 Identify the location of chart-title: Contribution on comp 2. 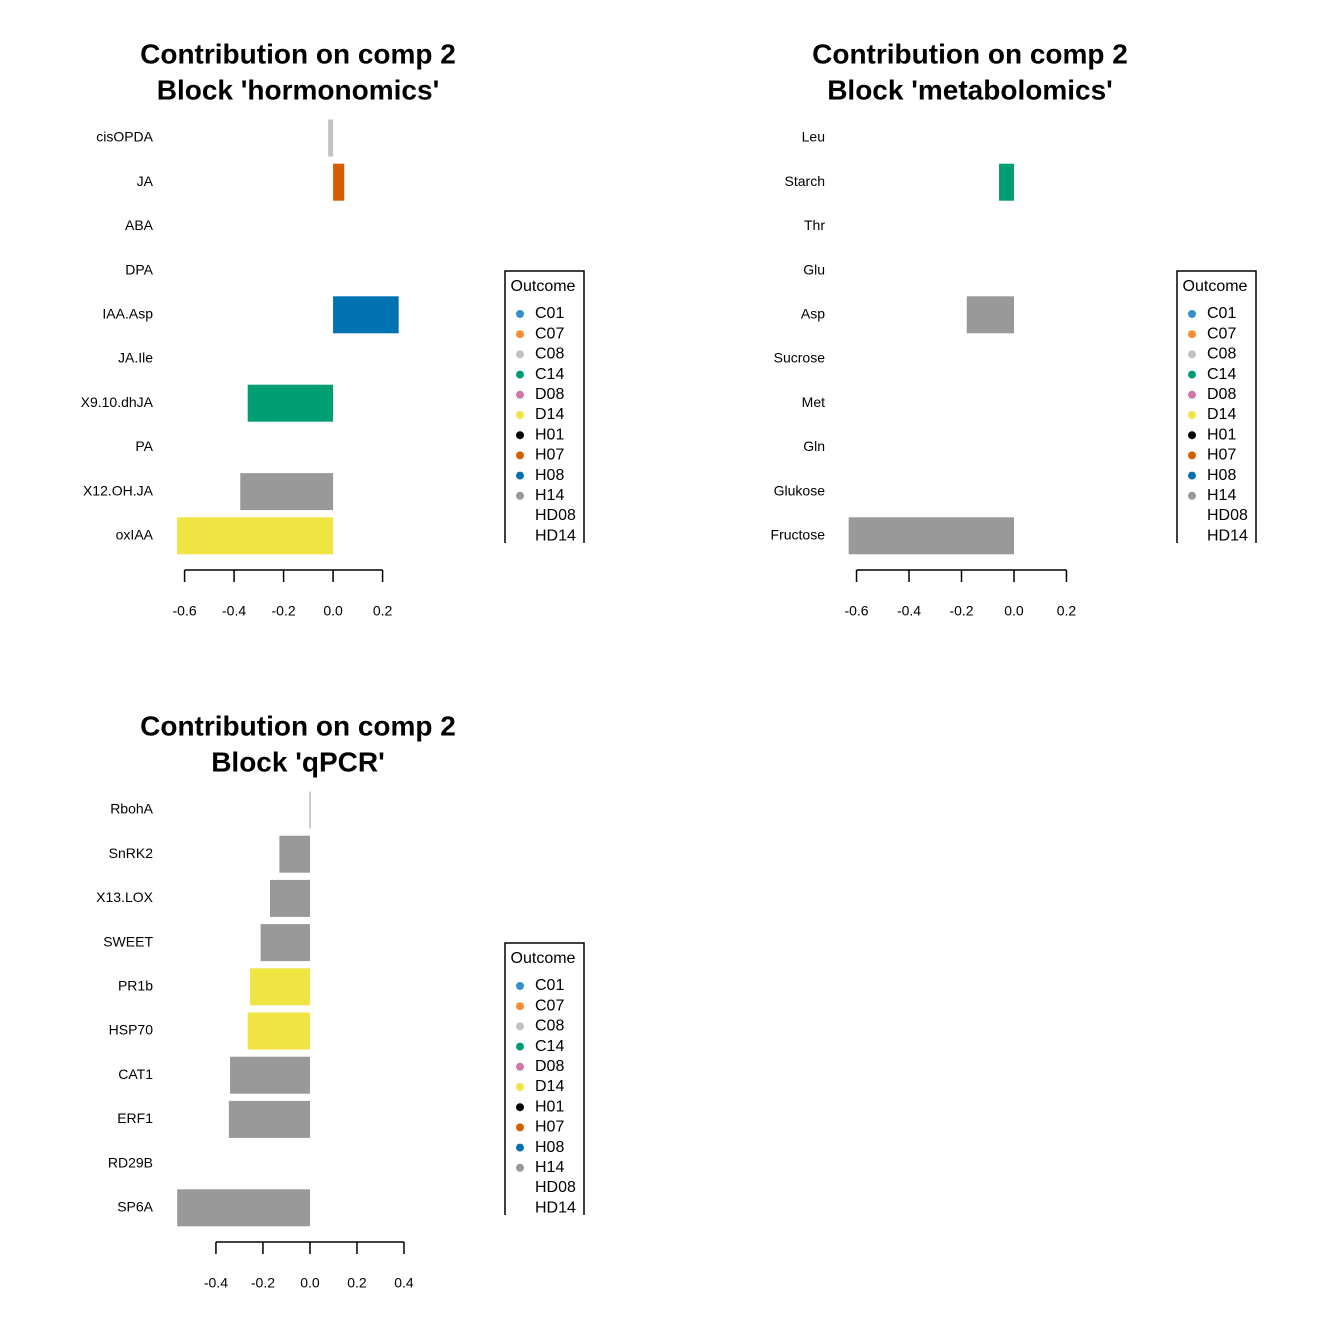
(298, 53).